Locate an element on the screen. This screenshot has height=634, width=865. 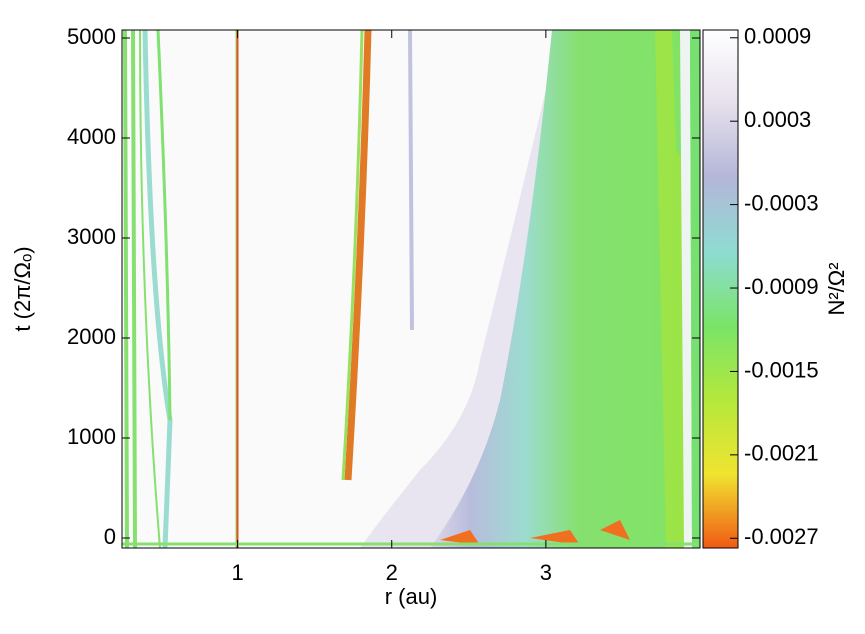
colorbar is located at coordinates (720, 289).